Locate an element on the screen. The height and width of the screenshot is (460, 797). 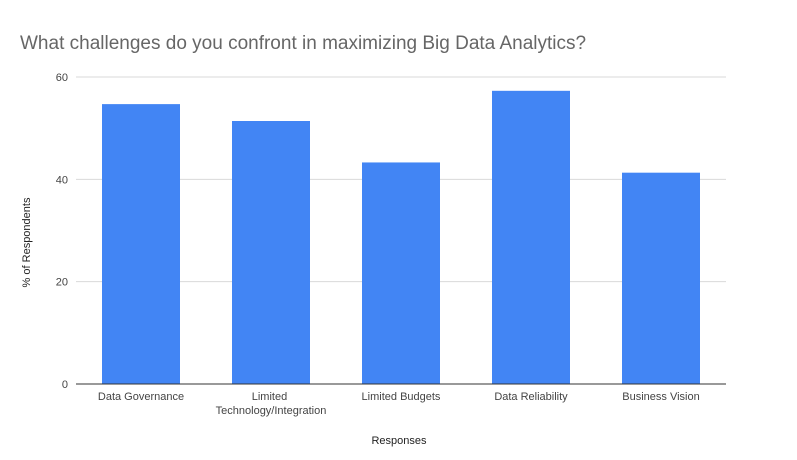
y-tick-label-60: 60 is located at coordinates (62, 78).